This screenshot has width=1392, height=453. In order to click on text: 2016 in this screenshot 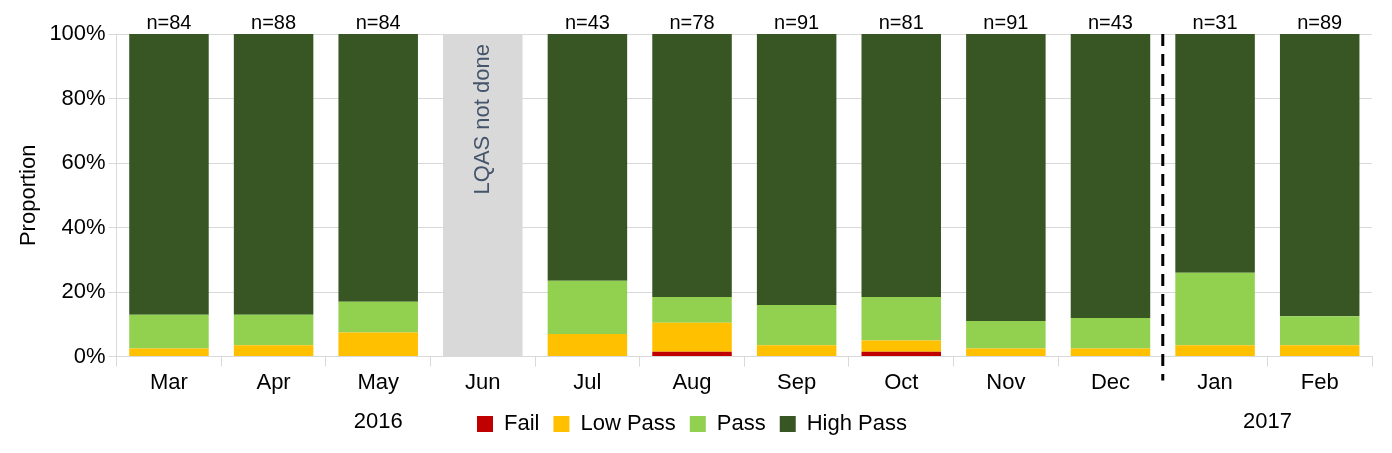, I will do `click(378, 421)`.